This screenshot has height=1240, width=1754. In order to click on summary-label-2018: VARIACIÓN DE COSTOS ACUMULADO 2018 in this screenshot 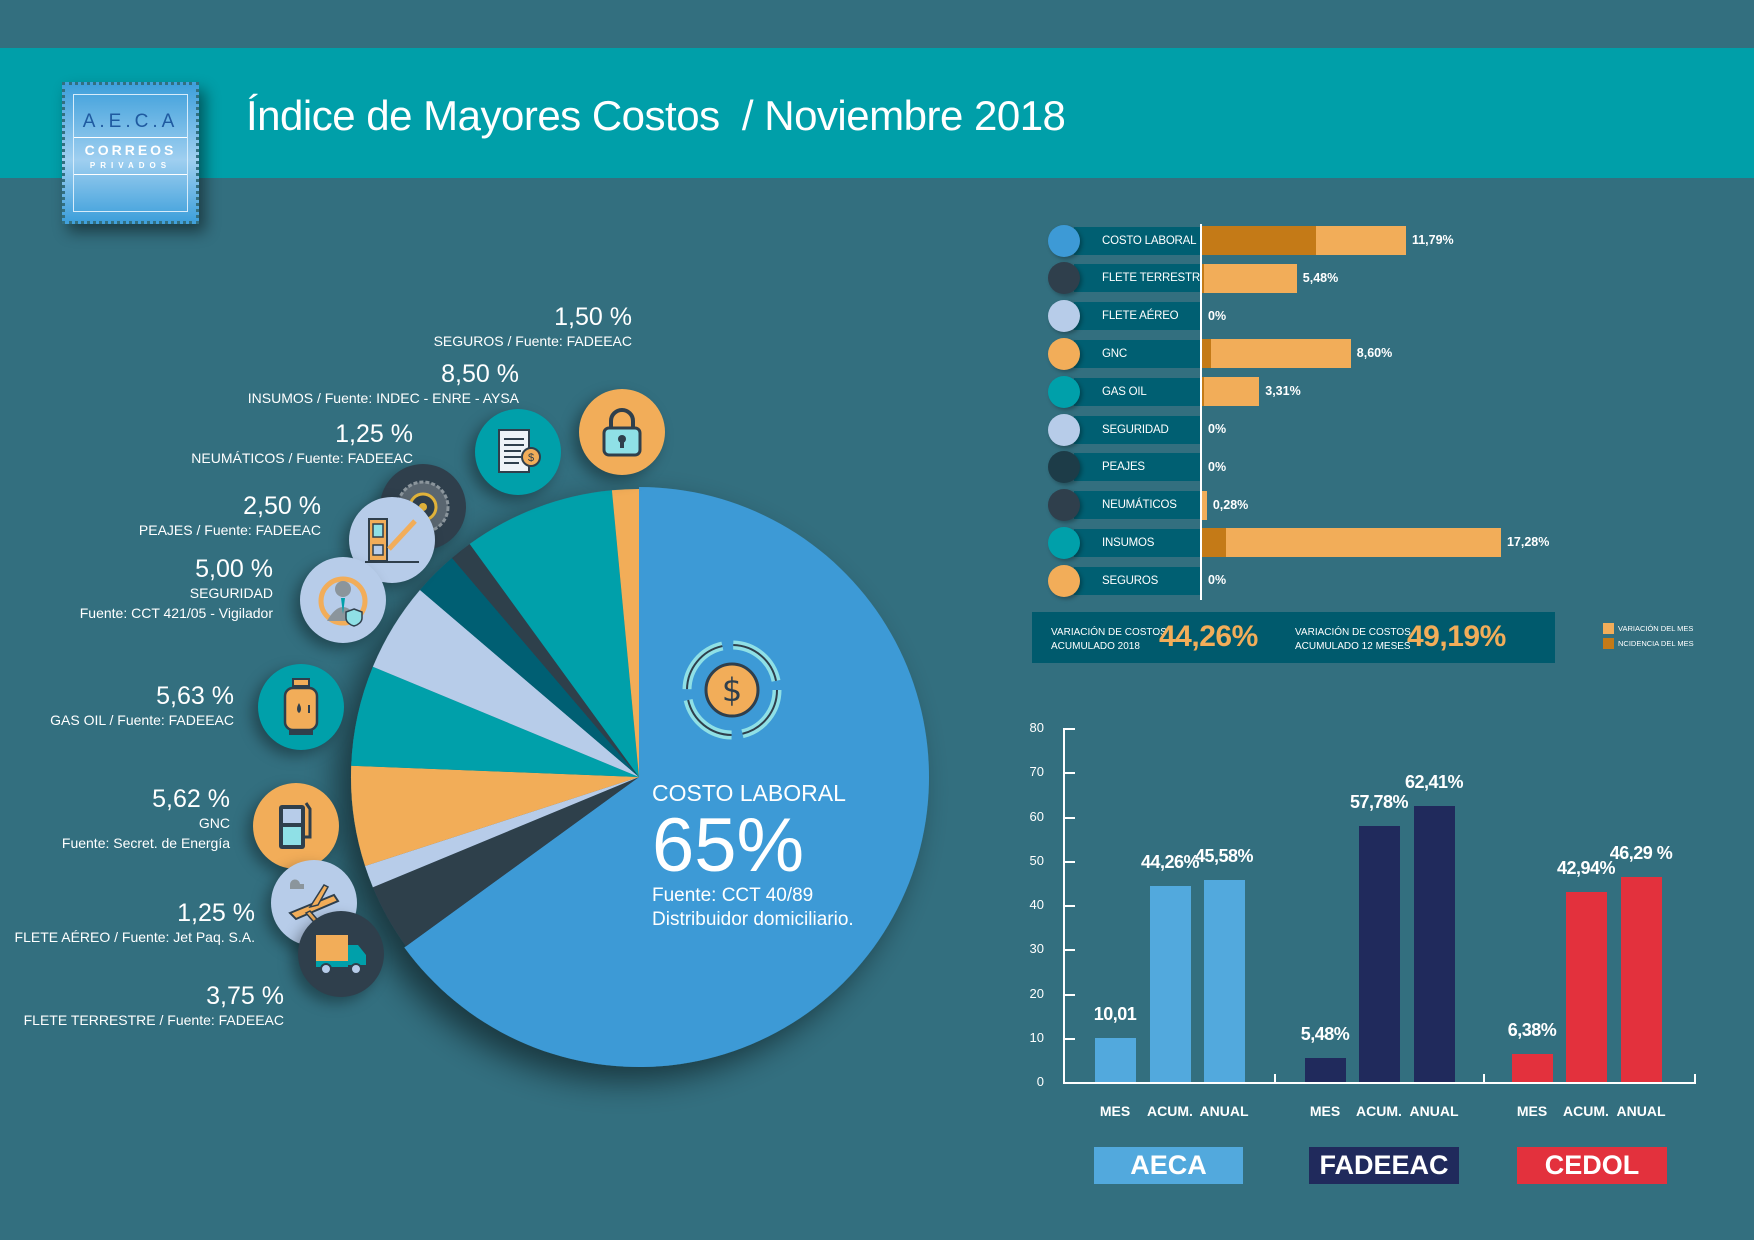, I will do `click(1109, 639)`.